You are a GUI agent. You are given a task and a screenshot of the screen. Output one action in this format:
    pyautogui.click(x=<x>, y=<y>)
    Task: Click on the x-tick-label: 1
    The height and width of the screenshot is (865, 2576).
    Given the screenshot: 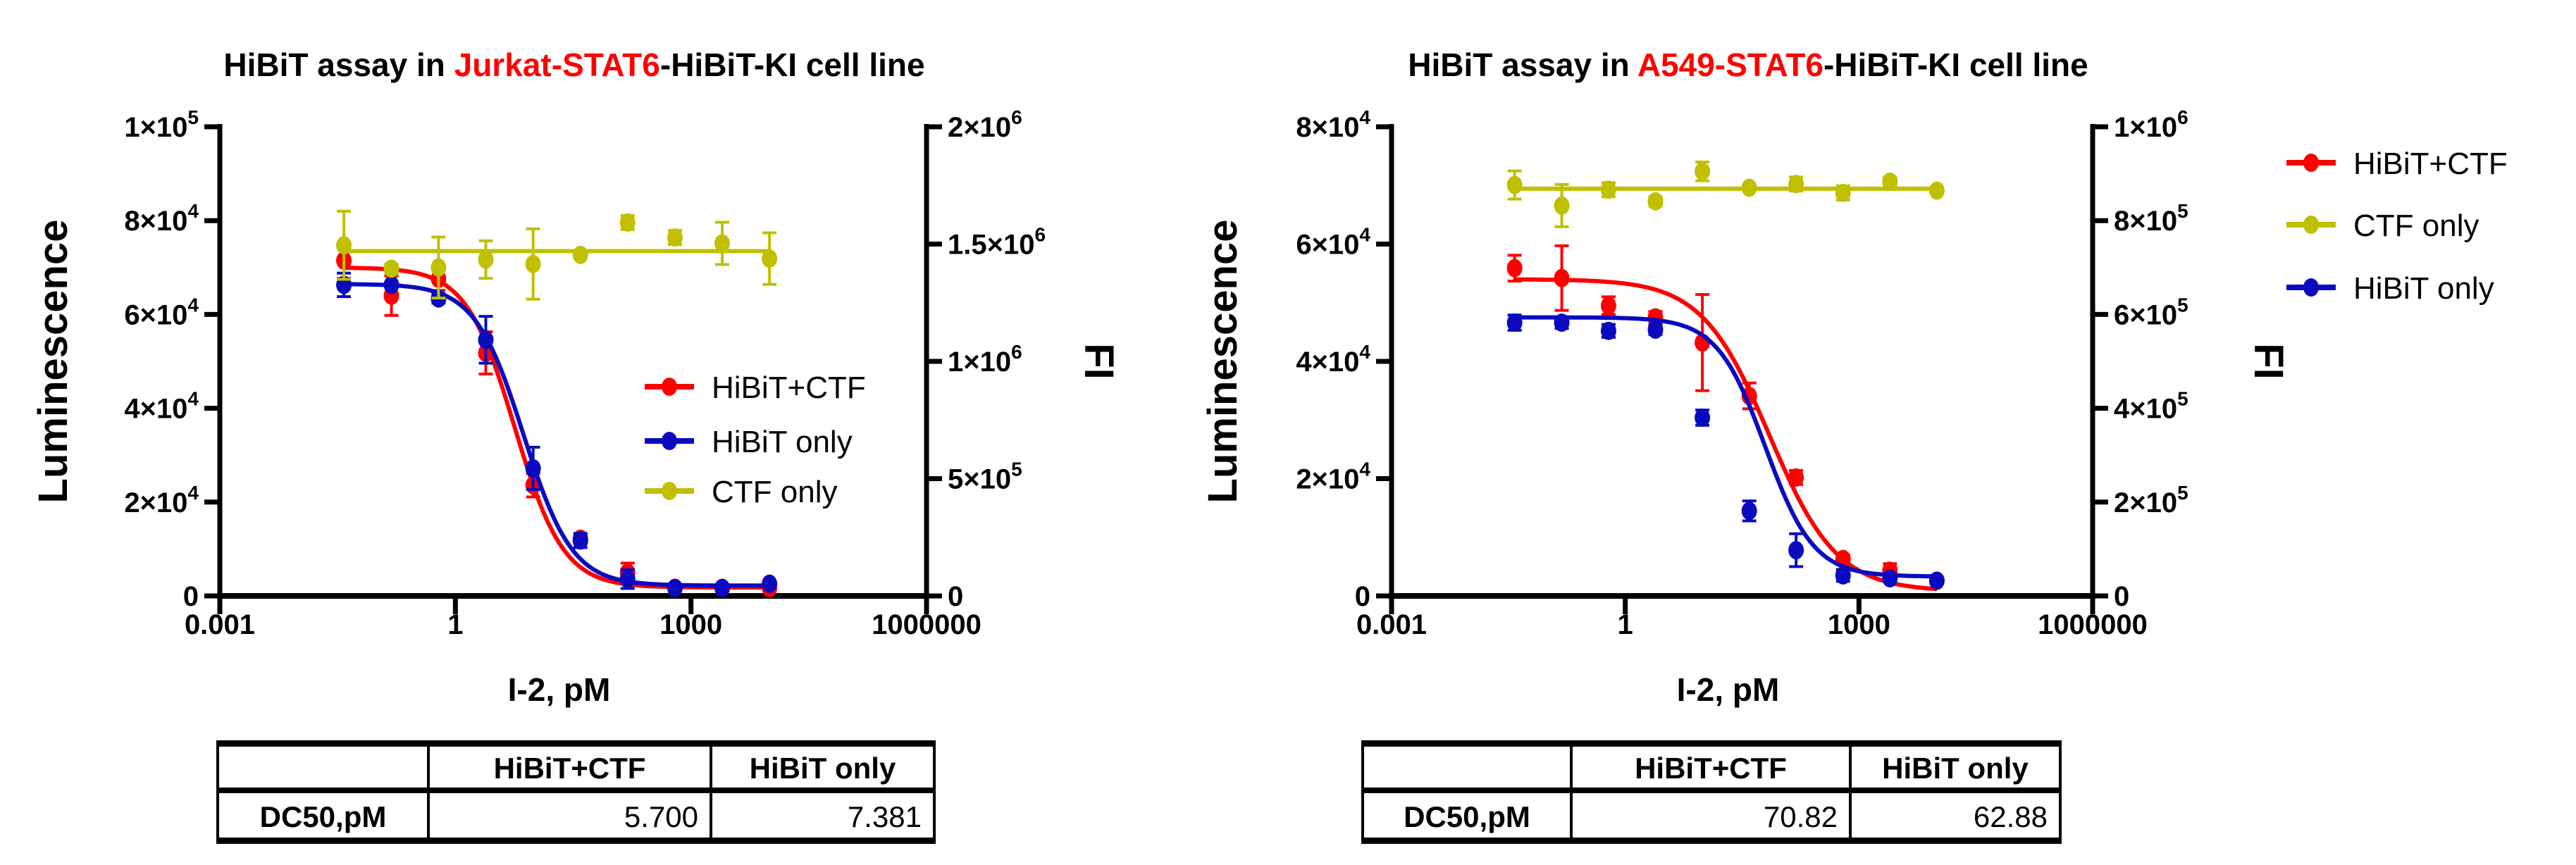 What is the action you would take?
    pyautogui.click(x=1625, y=624)
    